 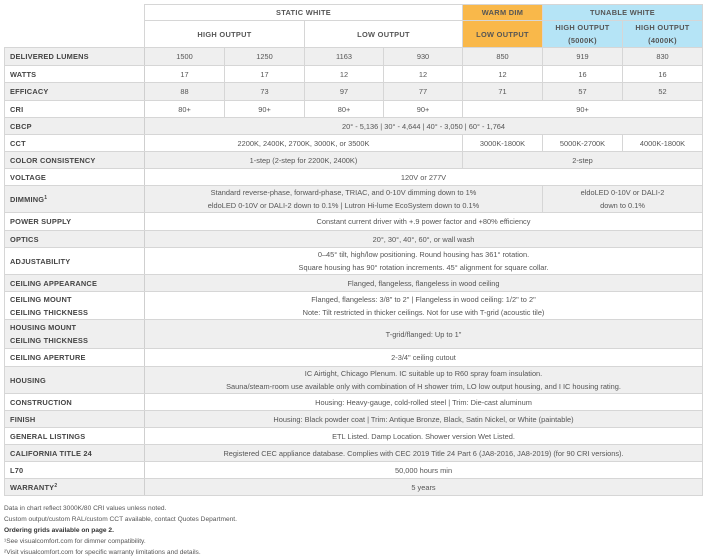 What do you see at coordinates (54, 283) in the screenshot?
I see `row-label-text: CEILING APPEARANCE` at bounding box center [54, 283].